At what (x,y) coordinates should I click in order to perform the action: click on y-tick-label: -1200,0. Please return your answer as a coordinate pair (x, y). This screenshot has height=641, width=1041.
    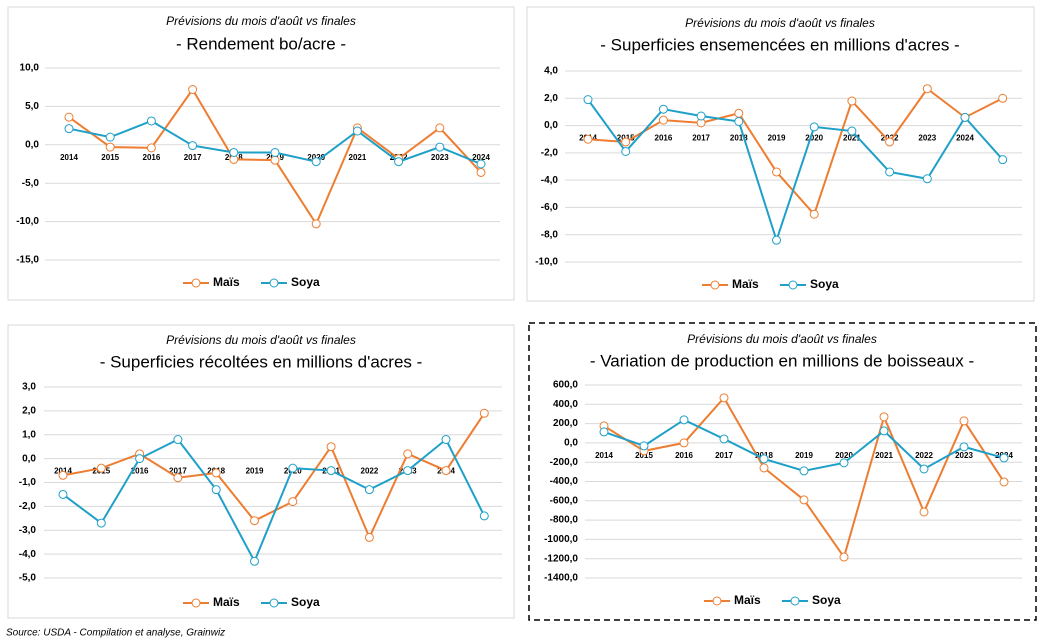
    Looking at the image, I should click on (561, 558).